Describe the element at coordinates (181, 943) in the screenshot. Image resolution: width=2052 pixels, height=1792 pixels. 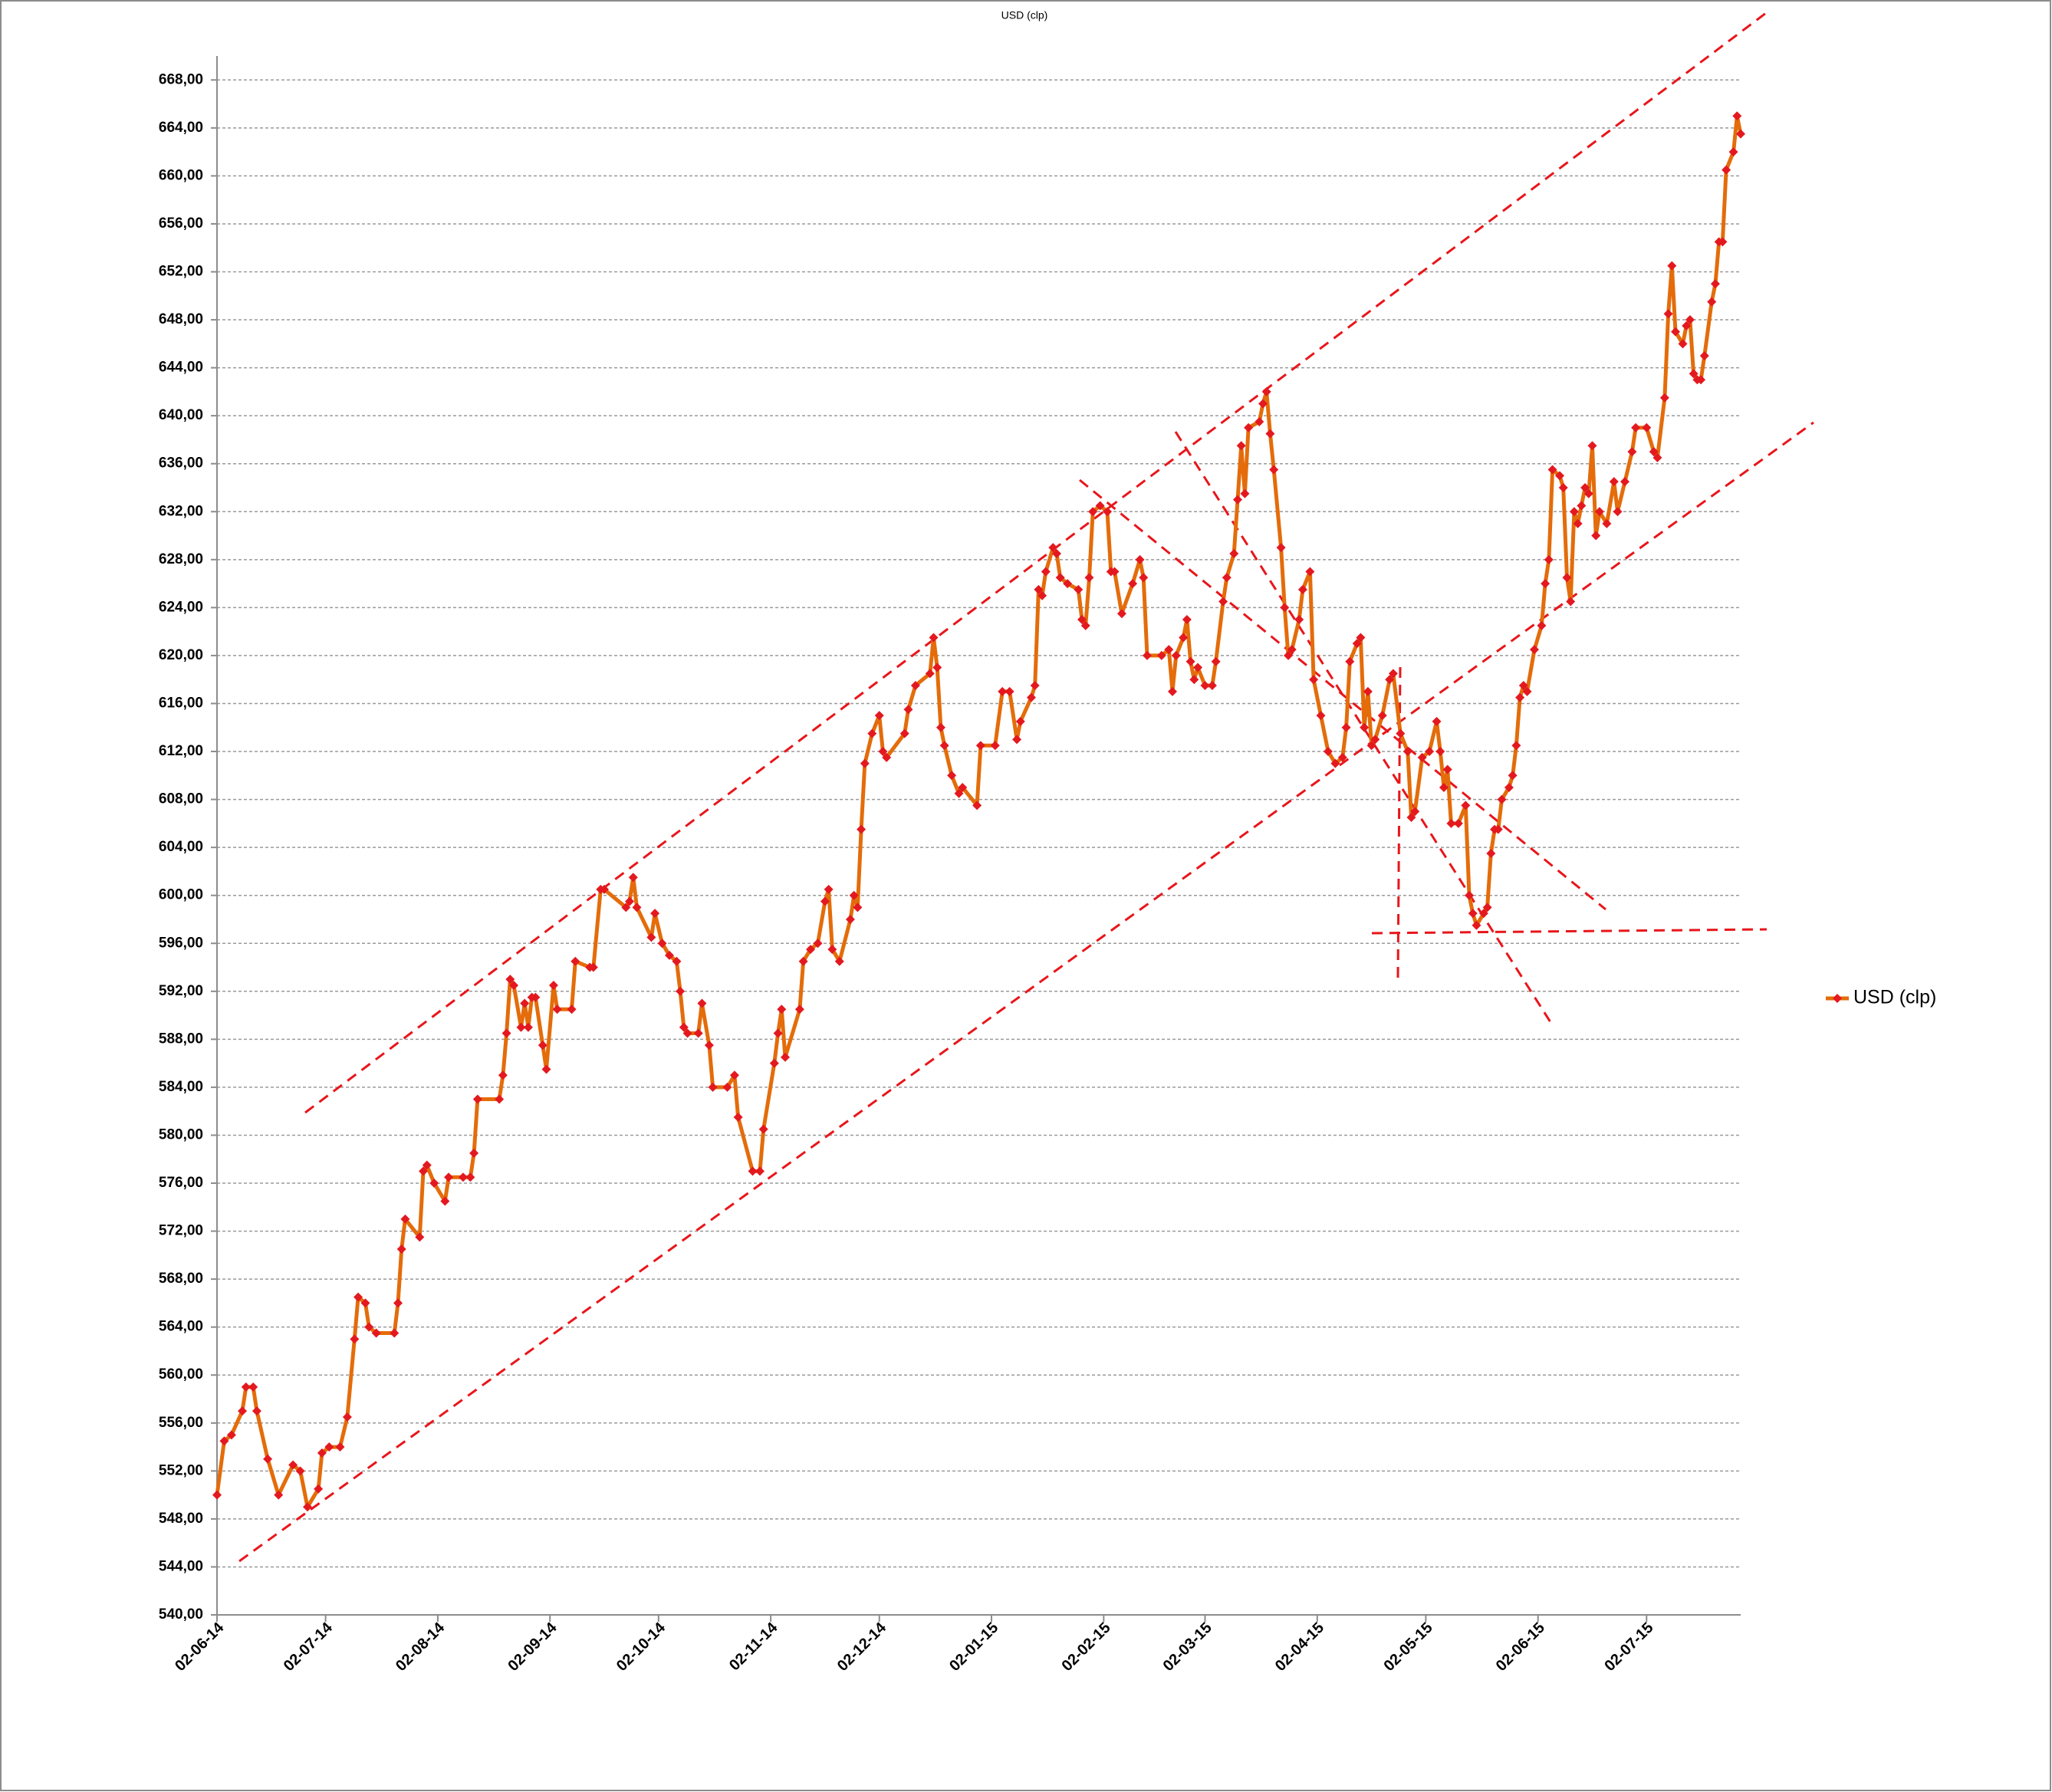
I see `y-tick-label: 596,00` at that location.